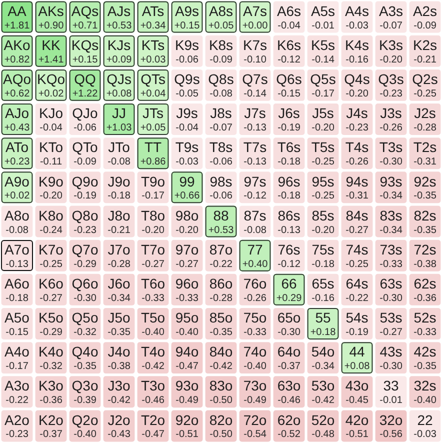 The height and width of the screenshot is (443, 442). What do you see at coordinates (255, 215) in the screenshot?
I see `annotation: 87s` at bounding box center [255, 215].